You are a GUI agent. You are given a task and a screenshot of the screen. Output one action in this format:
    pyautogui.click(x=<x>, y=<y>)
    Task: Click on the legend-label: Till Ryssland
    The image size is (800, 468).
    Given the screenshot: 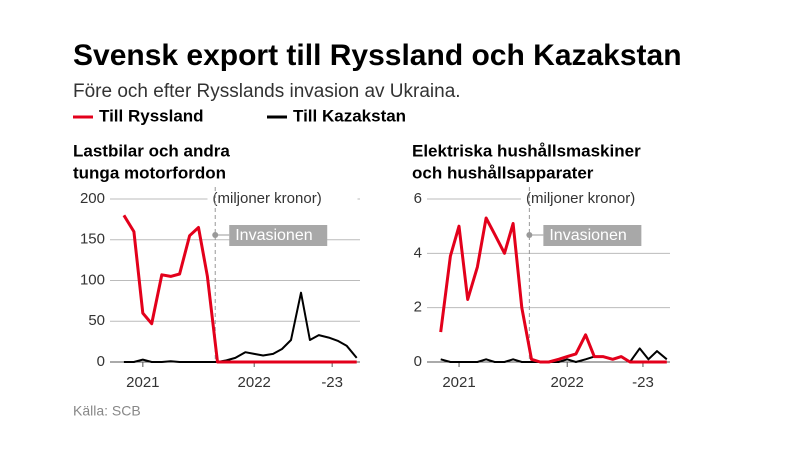 What is the action you would take?
    pyautogui.click(x=151, y=115)
    